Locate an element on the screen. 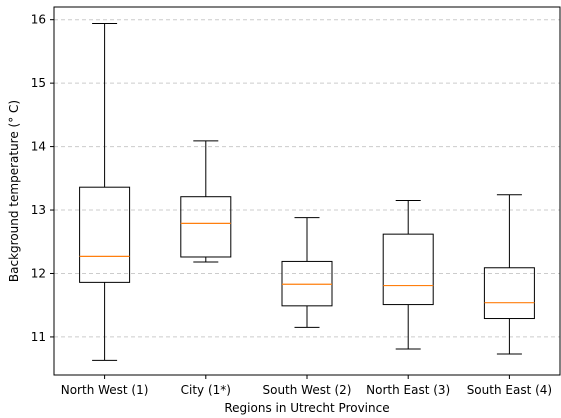  y-tick-label: 16 is located at coordinates (38, 20).